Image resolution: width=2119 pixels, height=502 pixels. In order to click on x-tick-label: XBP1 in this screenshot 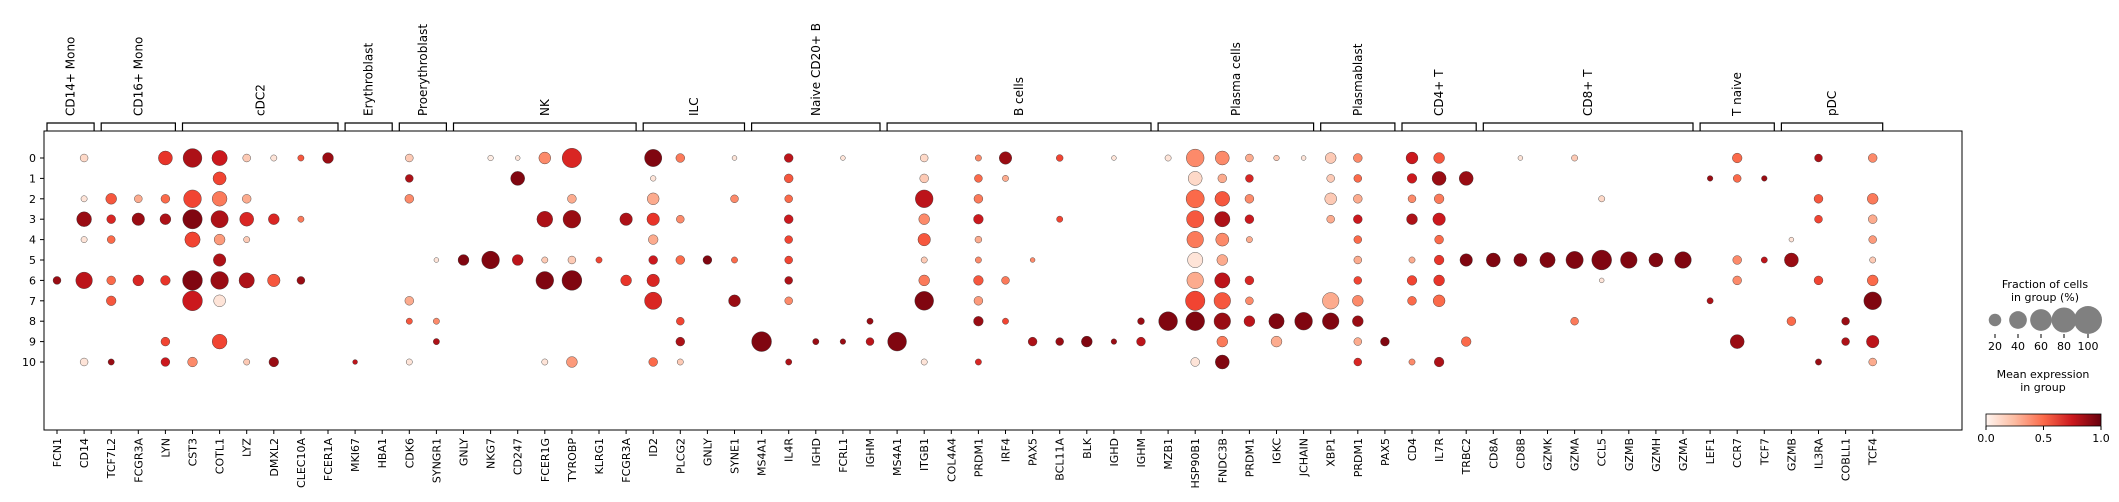, I will do `click(1331, 452)`.